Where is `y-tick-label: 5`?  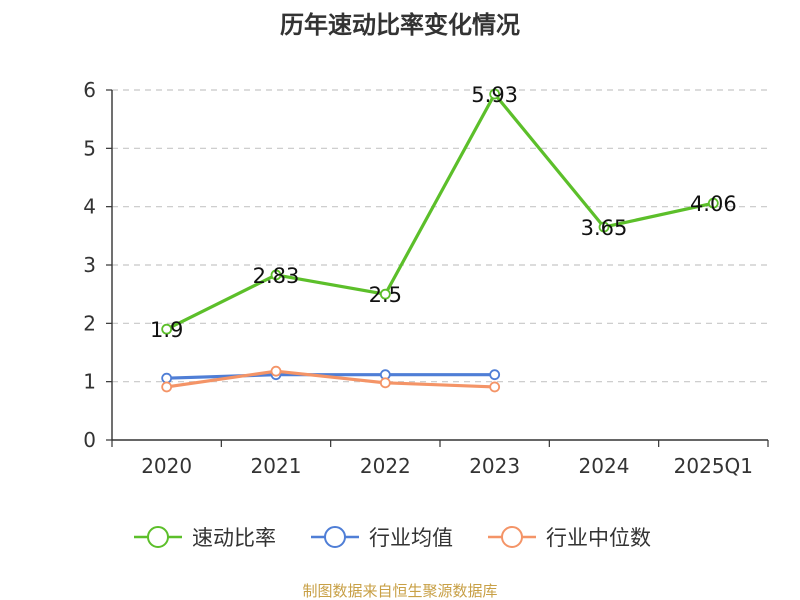 y-tick-label: 5 is located at coordinates (89, 148).